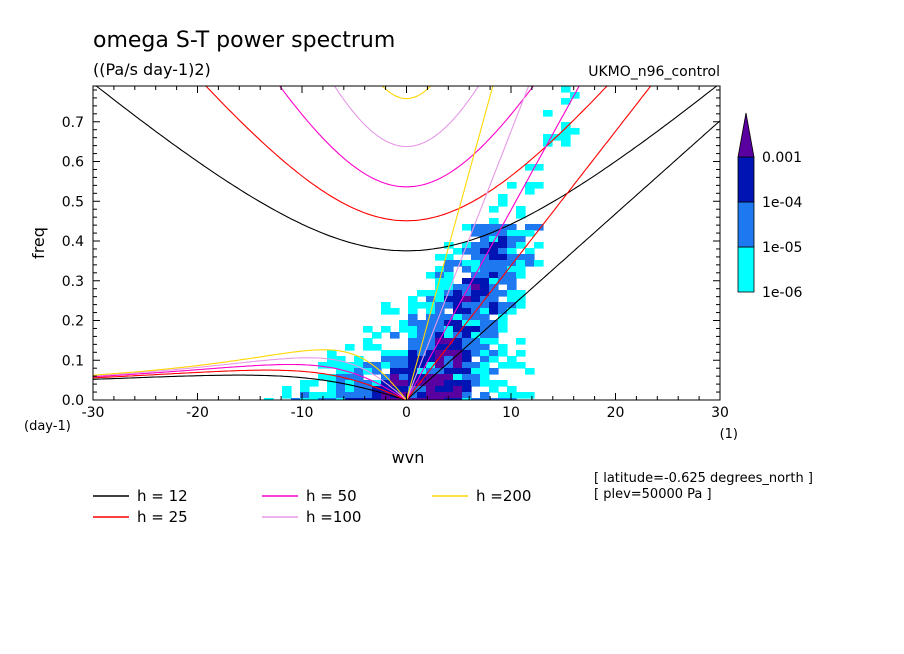 This screenshot has width=904, height=654. I want to click on x-tick-label: -10, so click(302, 413).